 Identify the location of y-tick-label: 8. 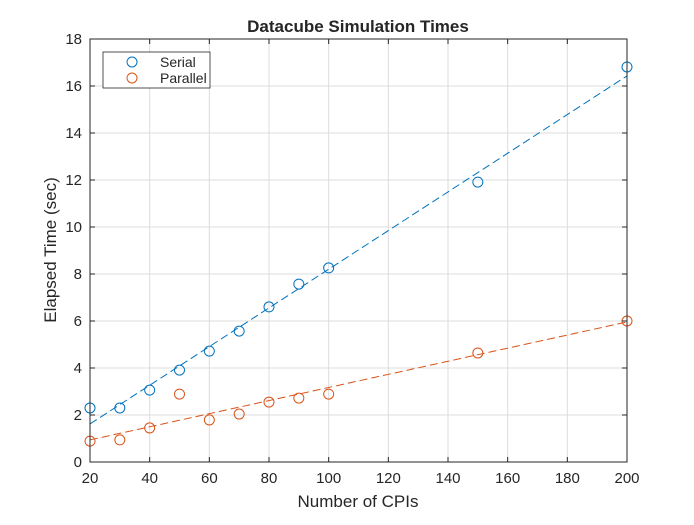
(78, 274).